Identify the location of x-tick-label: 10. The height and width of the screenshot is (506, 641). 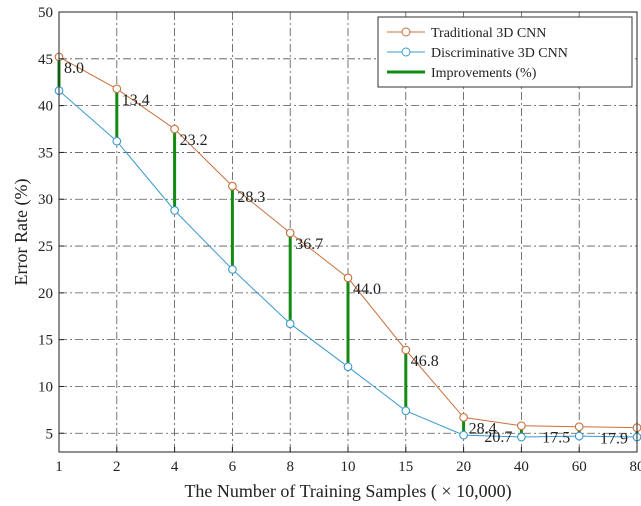
(348, 467).